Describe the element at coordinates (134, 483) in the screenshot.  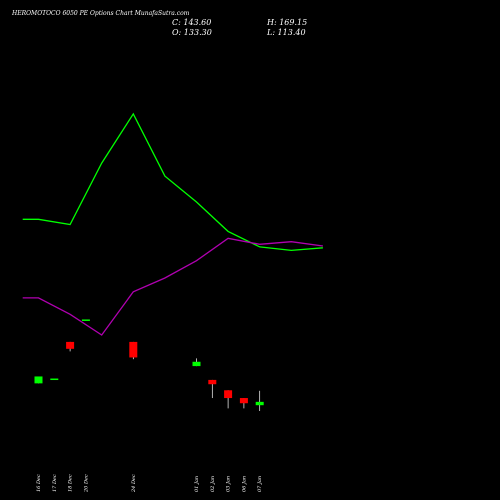
I see `x-tick-label: 24 Dec` at that location.